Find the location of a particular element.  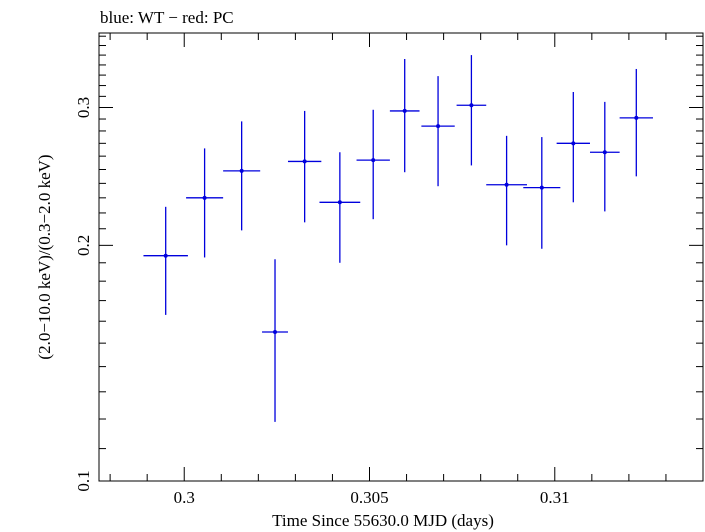

chart-title: blue: WT − red: PC is located at coordinates (167, 17).